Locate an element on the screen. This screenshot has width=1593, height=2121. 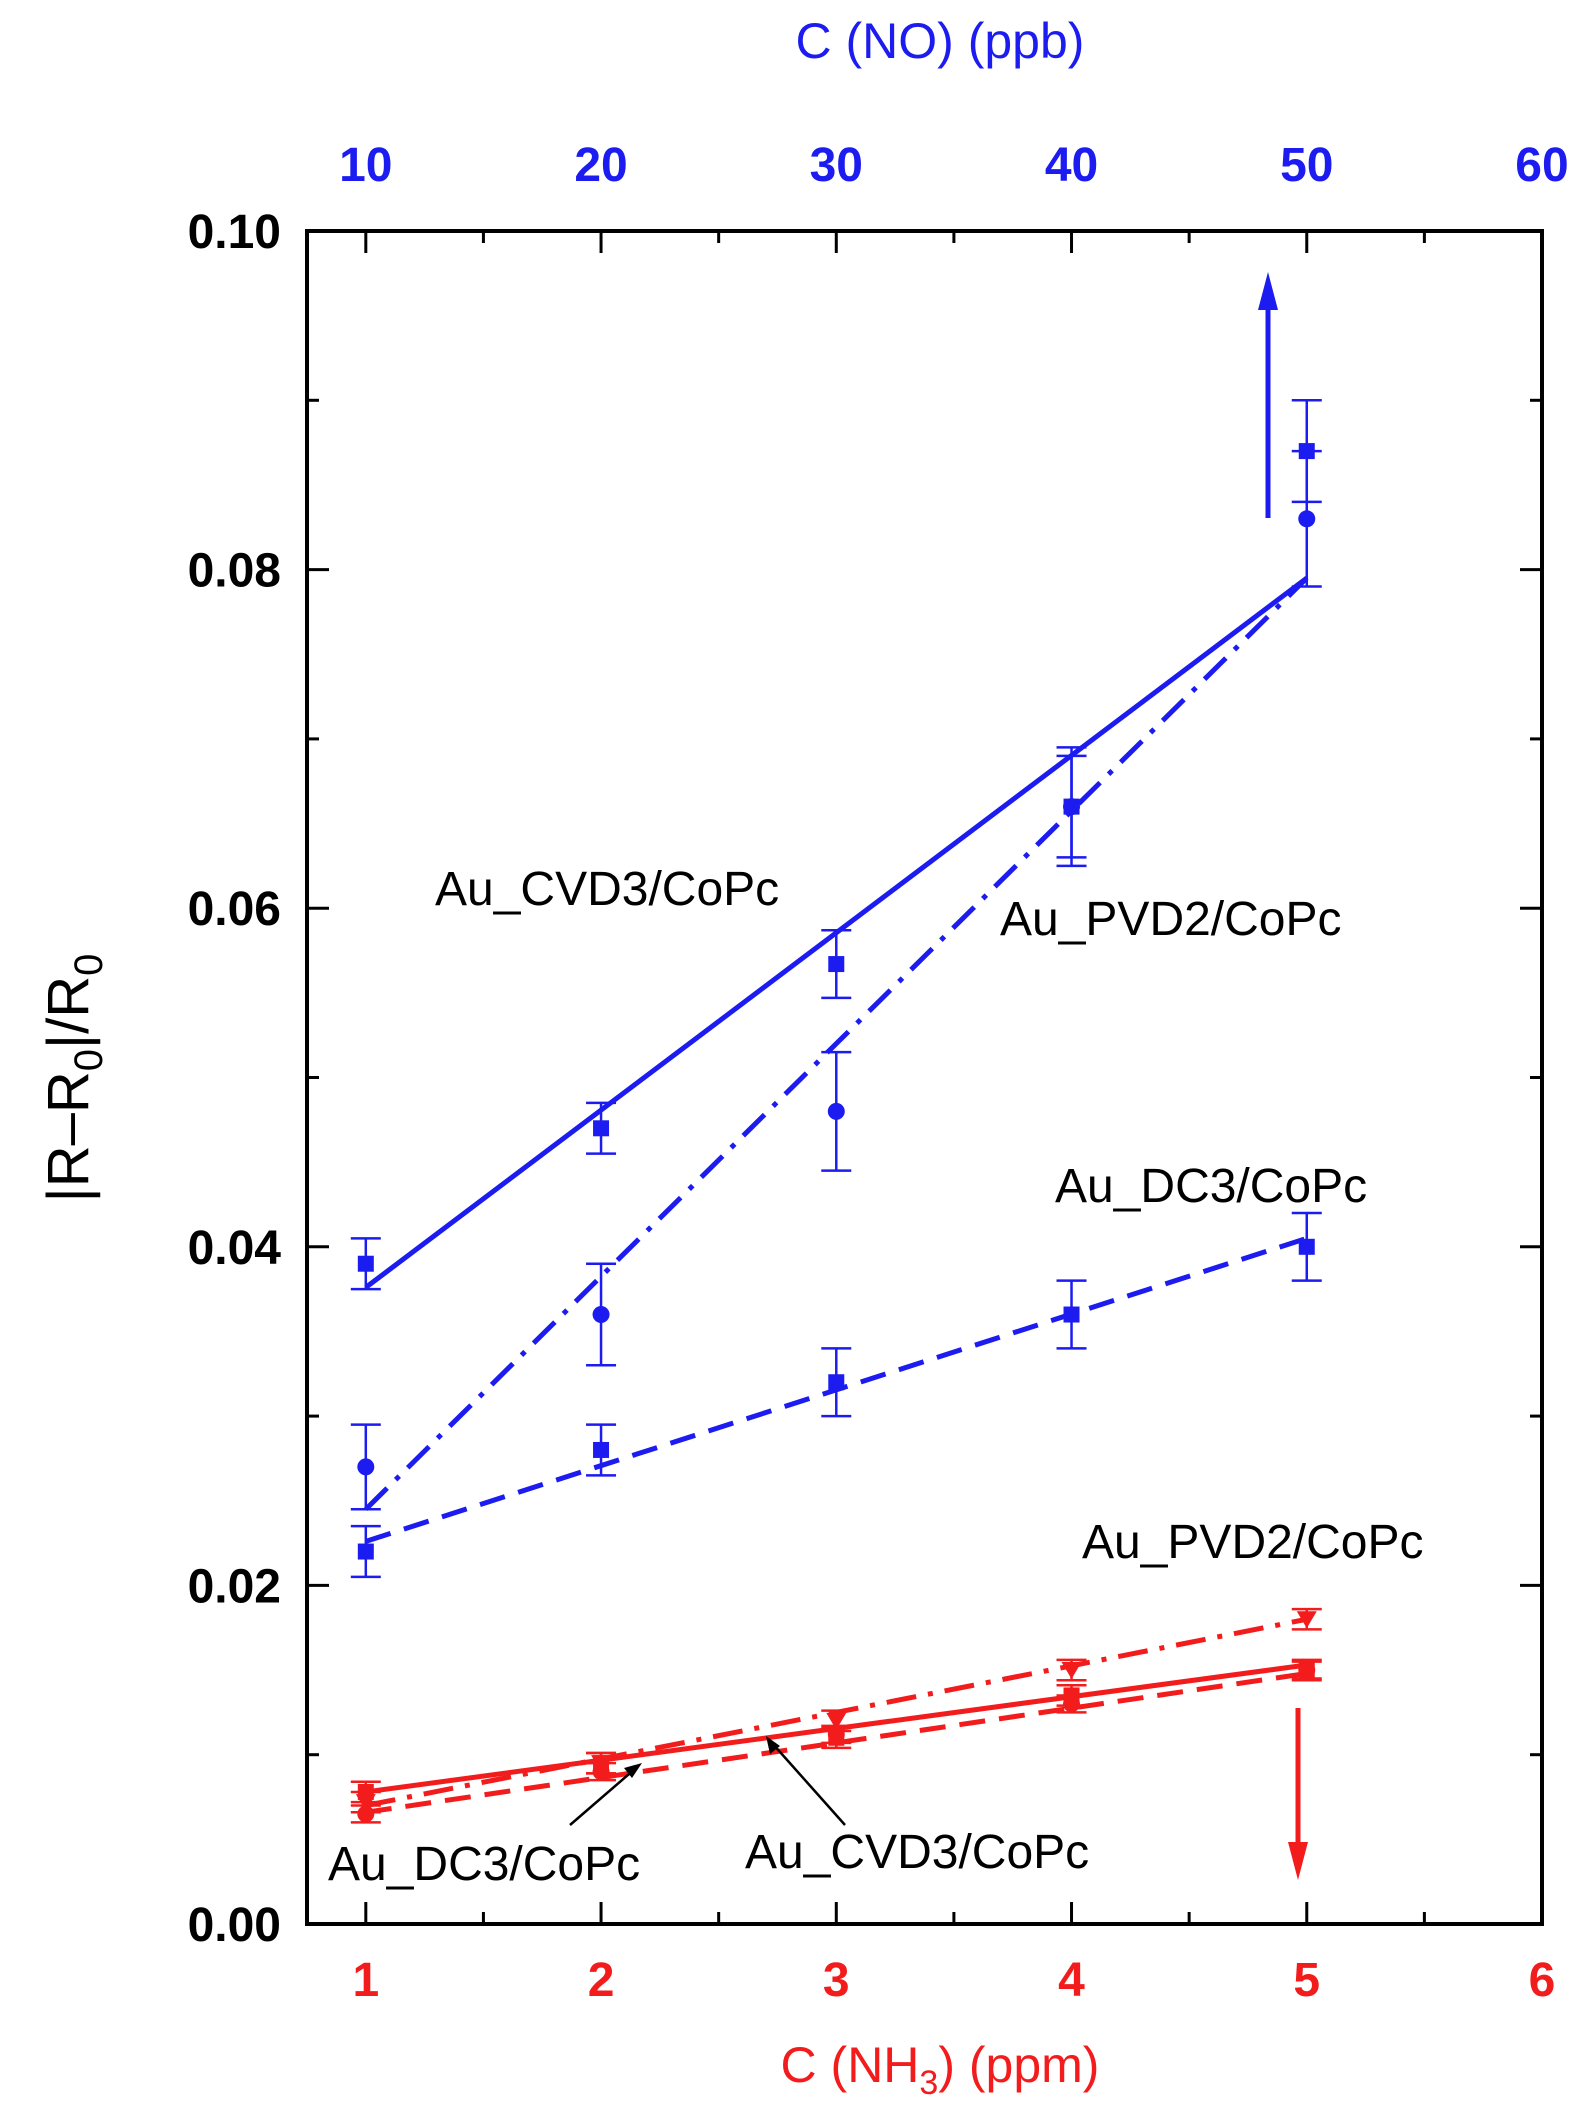
annotation-cvd3-nh3: Au_CVD3/CoPc is located at coordinates (917, 1852).